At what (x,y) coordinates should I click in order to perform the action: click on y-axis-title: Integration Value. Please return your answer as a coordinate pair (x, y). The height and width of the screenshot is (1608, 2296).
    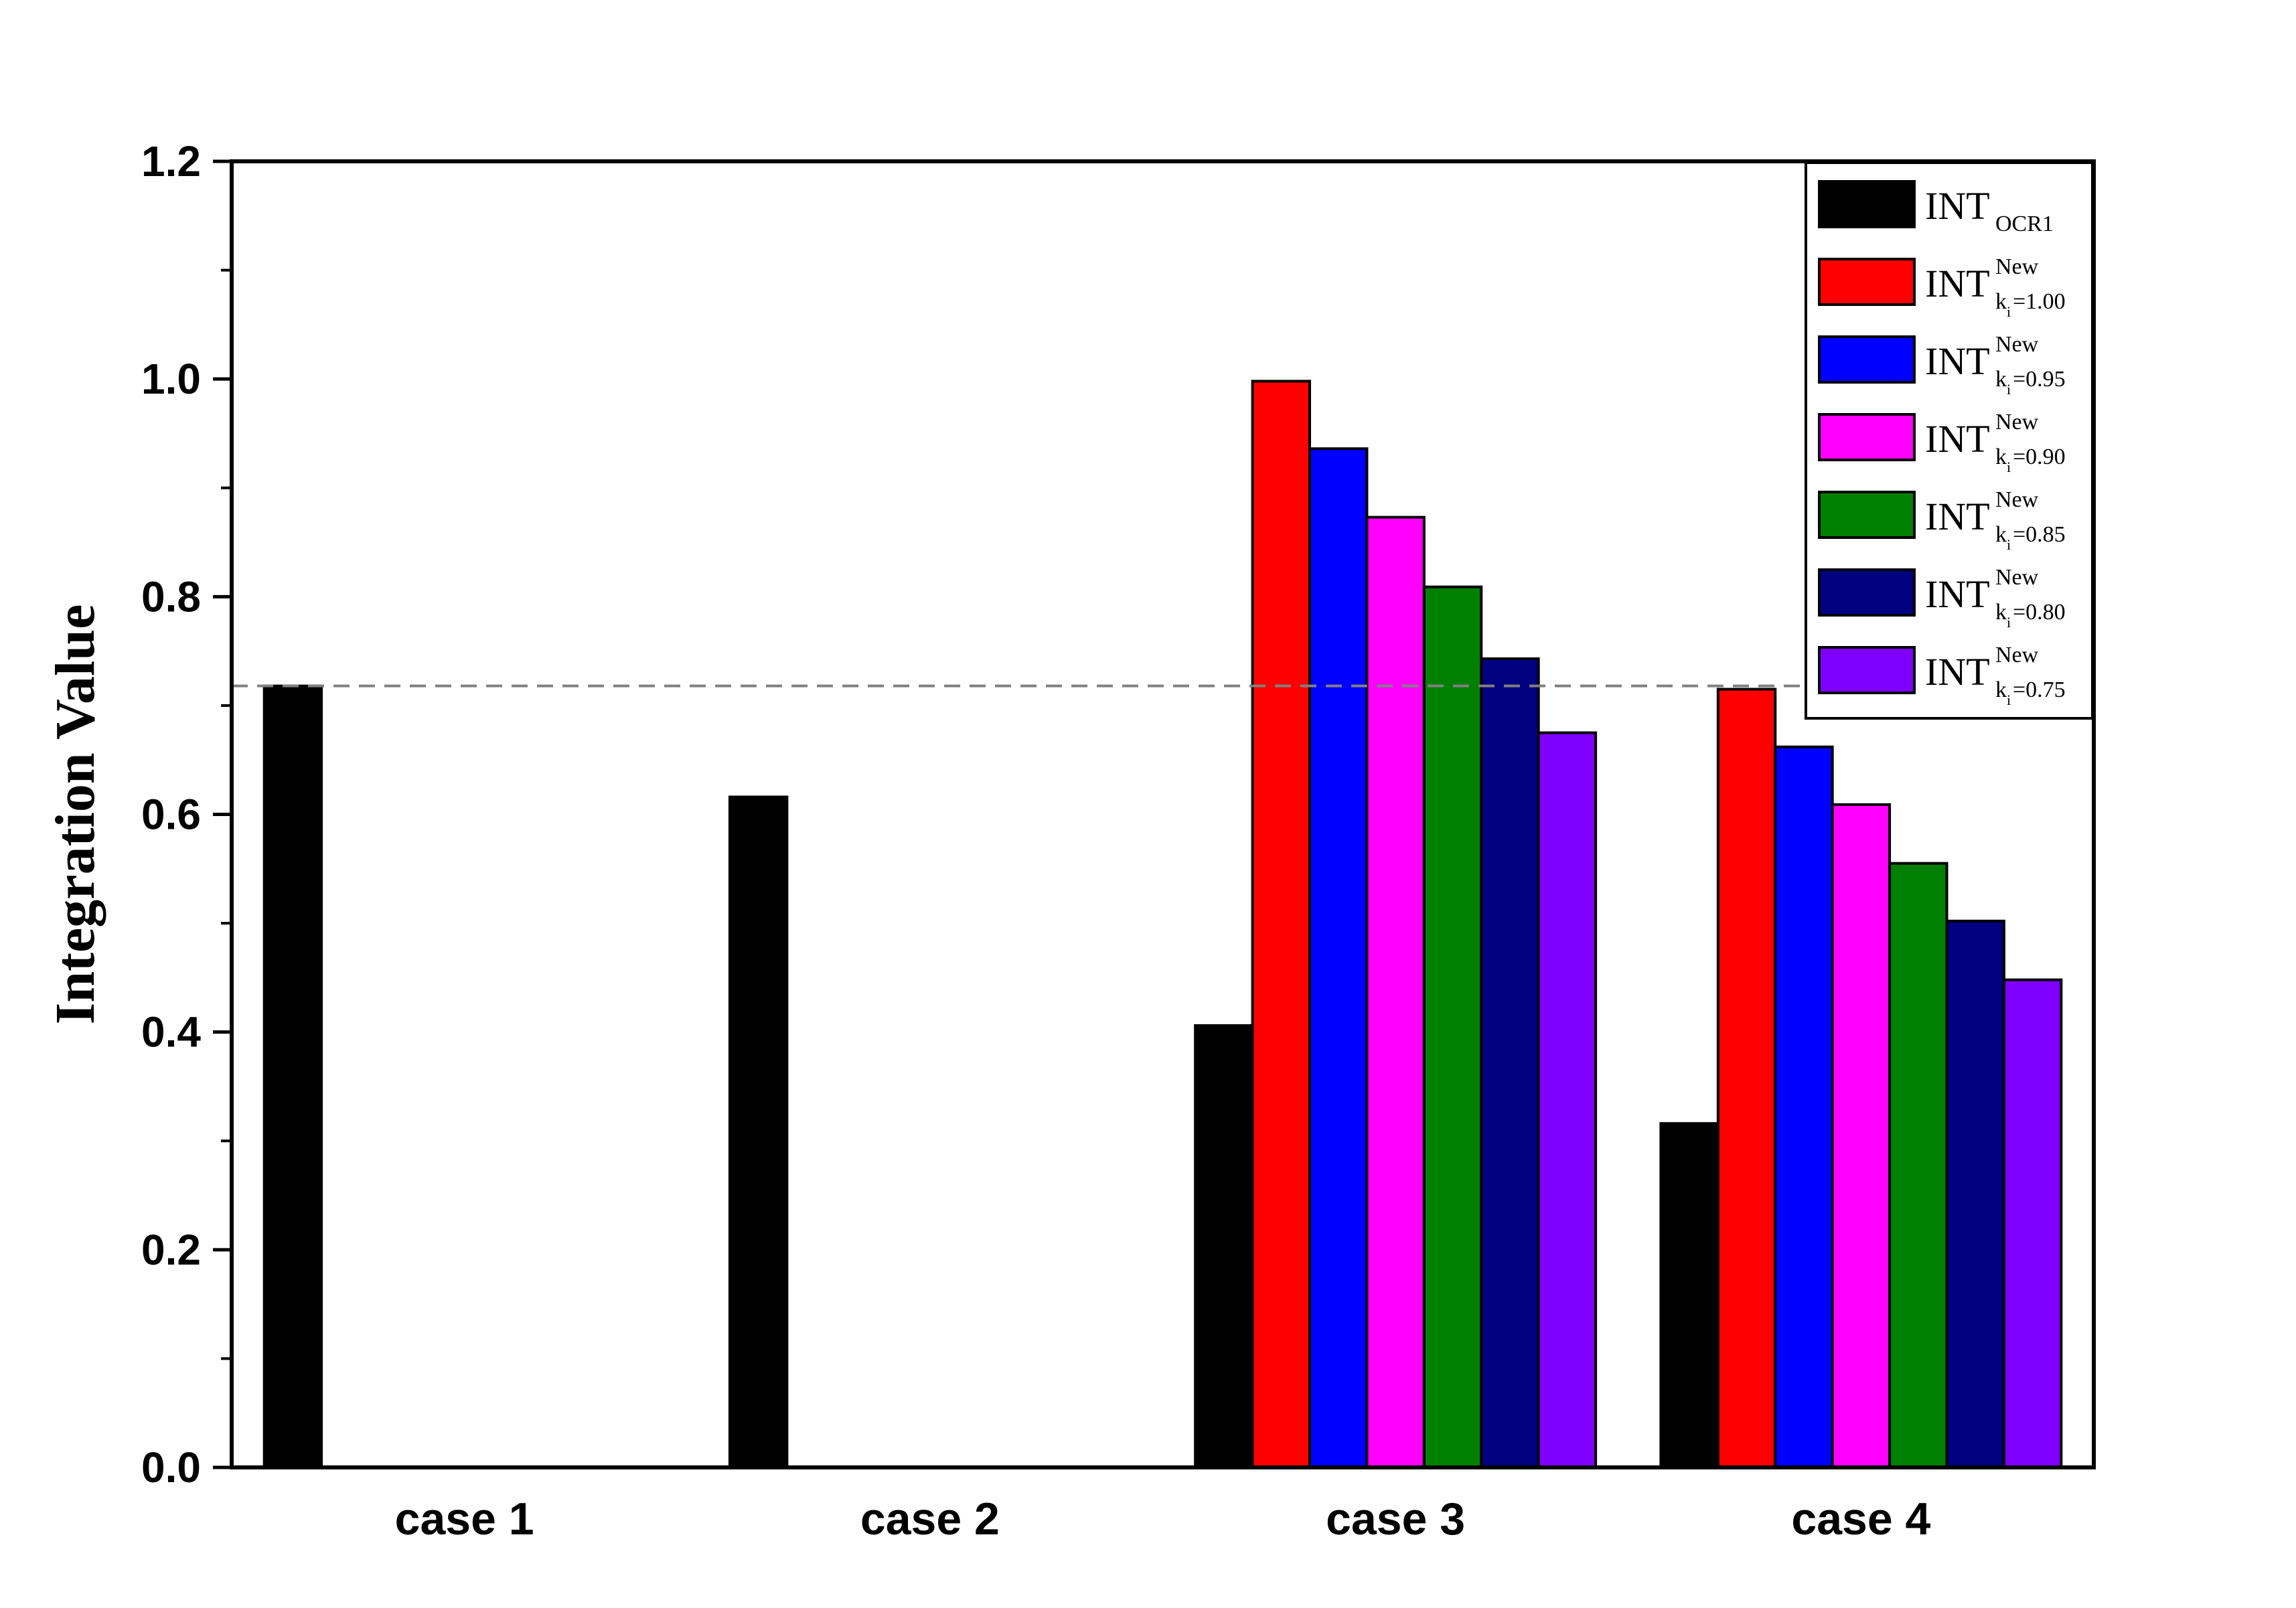
    Looking at the image, I should click on (75, 815).